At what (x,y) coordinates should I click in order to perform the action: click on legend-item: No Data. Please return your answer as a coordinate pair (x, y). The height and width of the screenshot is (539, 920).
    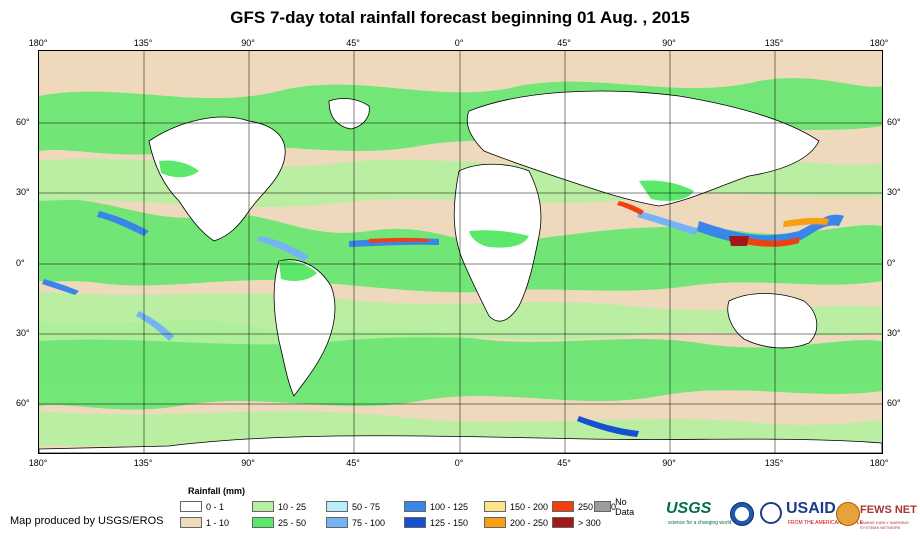
    Looking at the image, I should click on (617, 507).